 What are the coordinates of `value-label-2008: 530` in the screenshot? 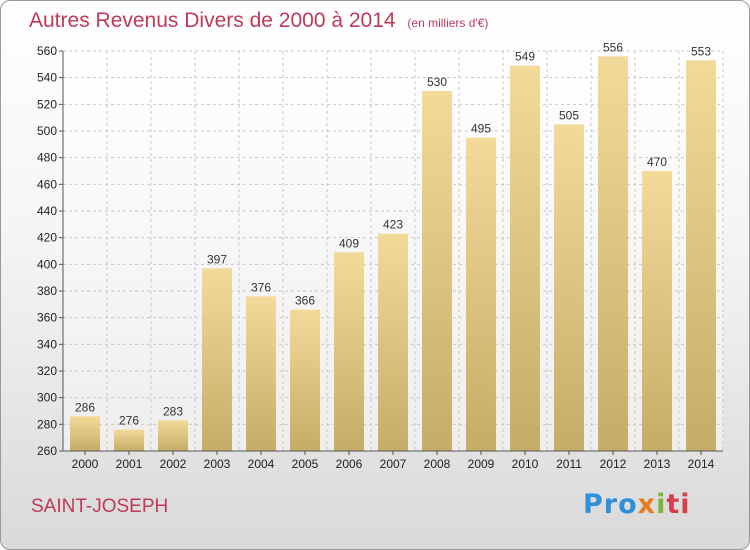 It's located at (437, 82).